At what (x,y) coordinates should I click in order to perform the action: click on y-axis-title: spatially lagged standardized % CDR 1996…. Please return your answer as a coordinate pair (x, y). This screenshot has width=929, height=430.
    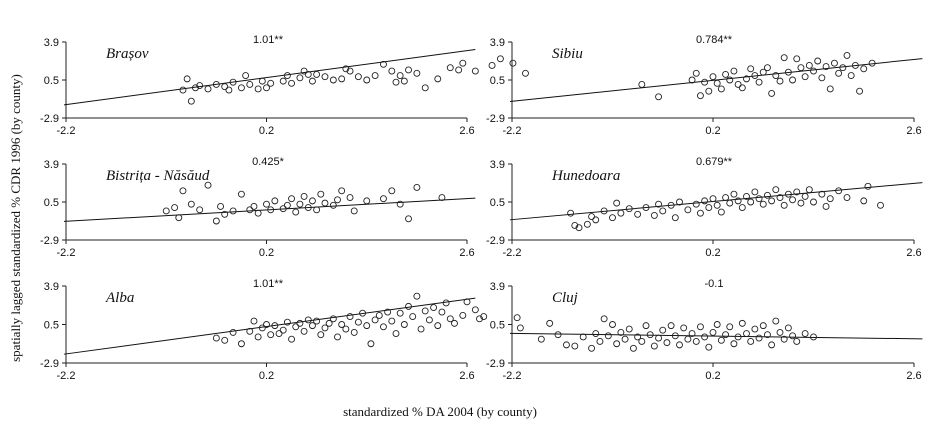
    Looking at the image, I should click on (15, 218).